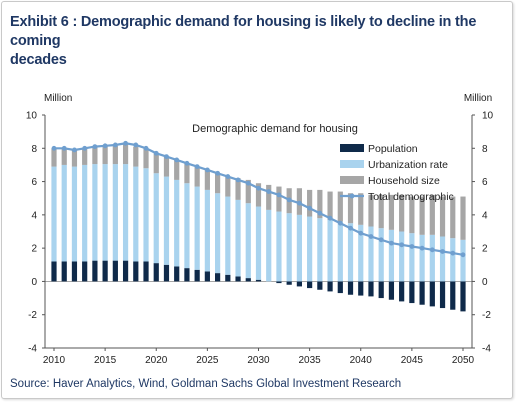 The image size is (516, 402). Describe the element at coordinates (393, 149) in the screenshot. I see `legend-label: Population` at that location.